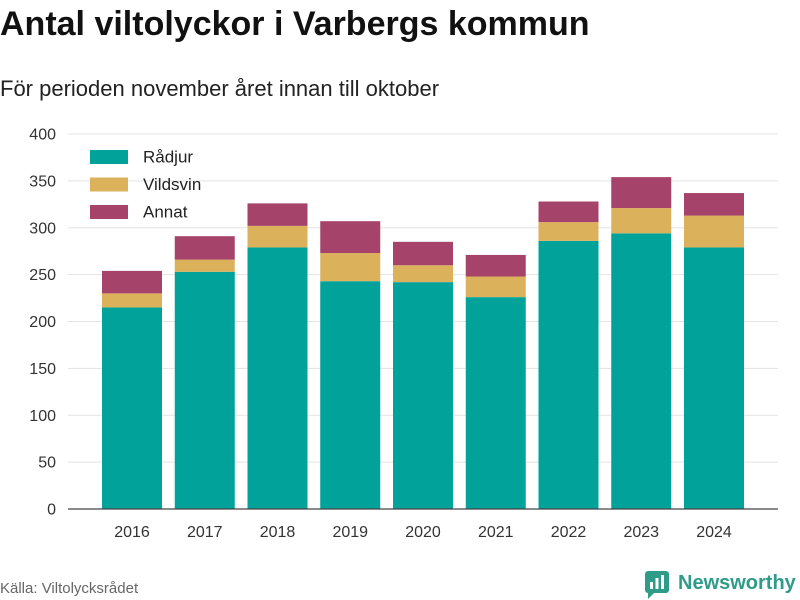  I want to click on x-tick-label-2017: 2017, so click(205, 532).